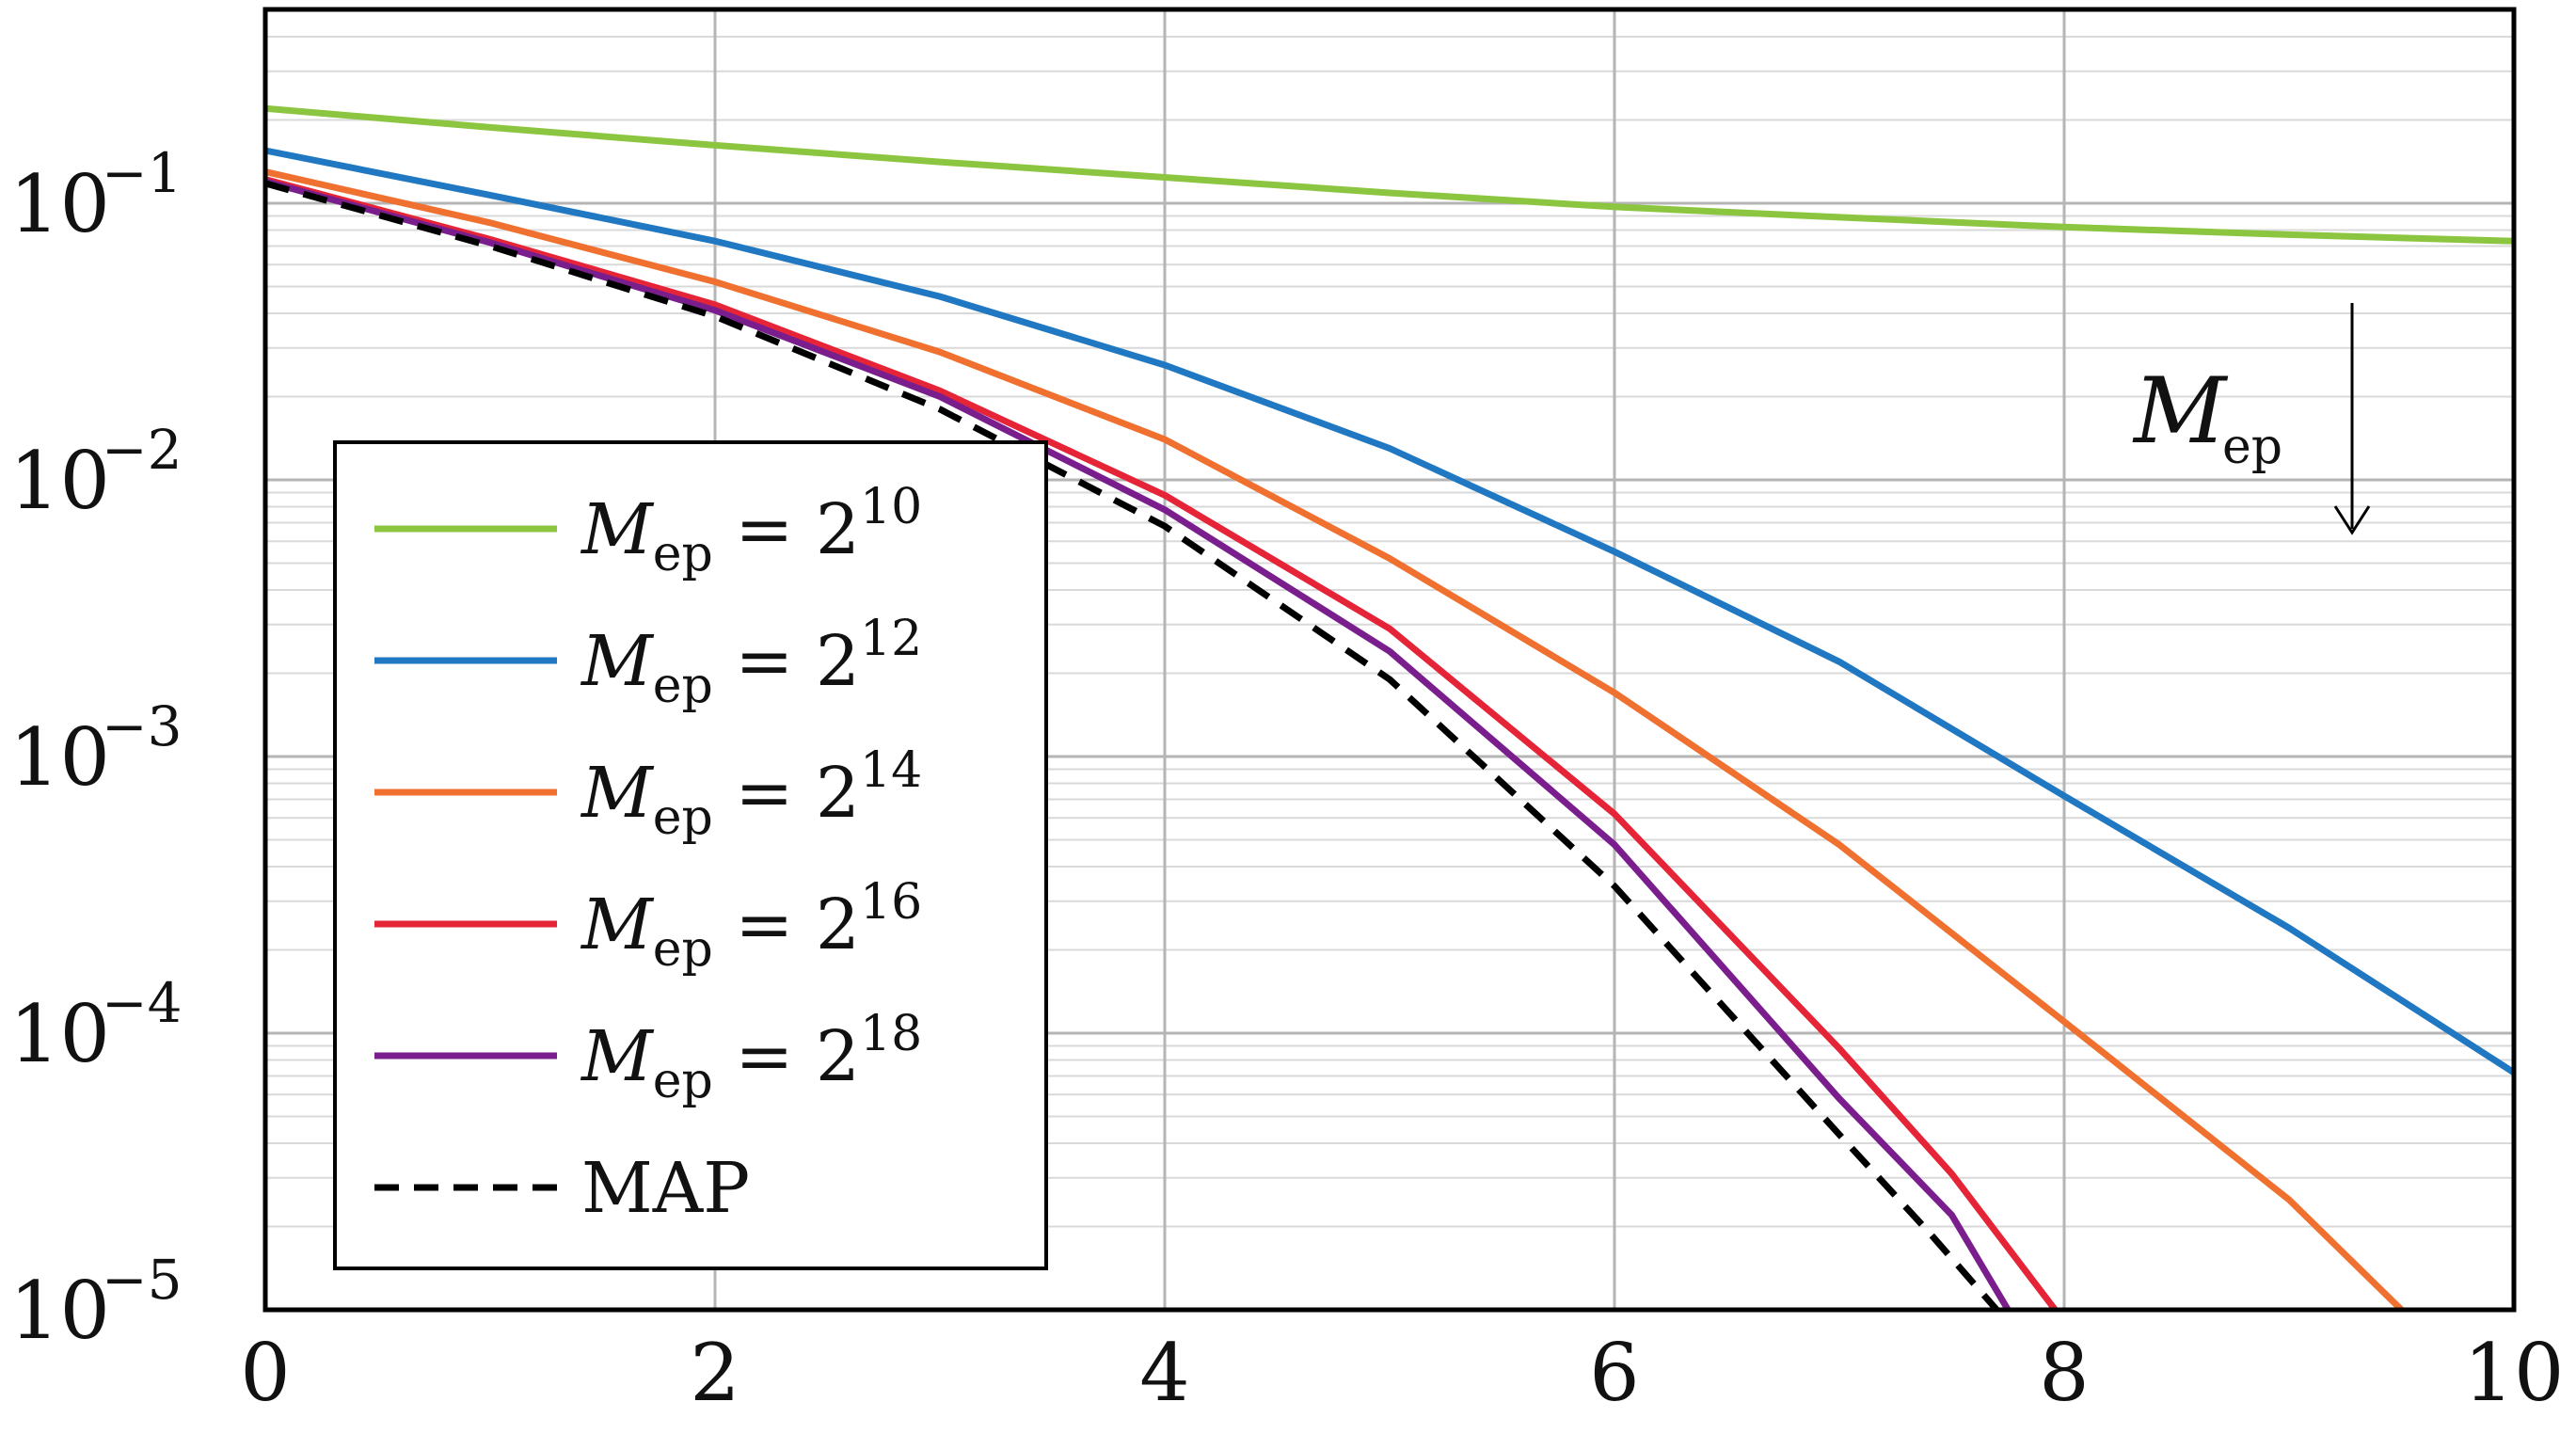 Image resolution: width=2576 pixels, height=1434 pixels. What do you see at coordinates (265, 1373) in the screenshot?
I see `x-tick-label: 0` at bounding box center [265, 1373].